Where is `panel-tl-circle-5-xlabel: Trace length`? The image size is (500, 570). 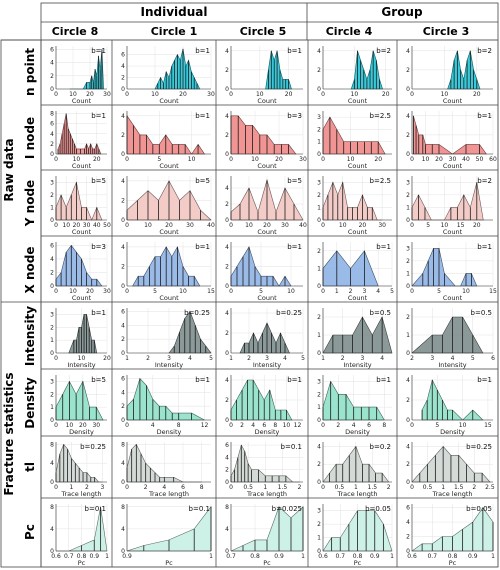
panel-tl-circle-5-xlabel: Trace length is located at coordinates (266, 494).